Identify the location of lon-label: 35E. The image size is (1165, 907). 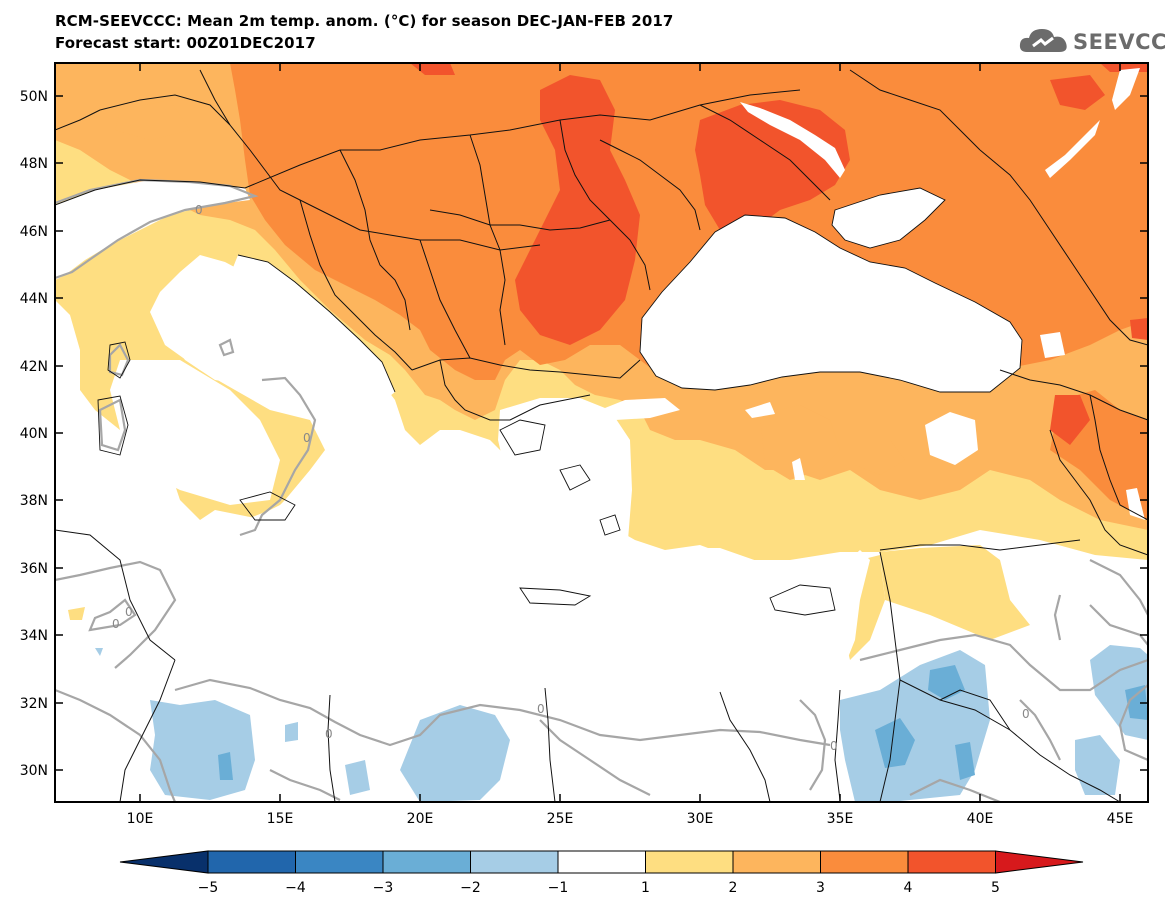
(840, 819).